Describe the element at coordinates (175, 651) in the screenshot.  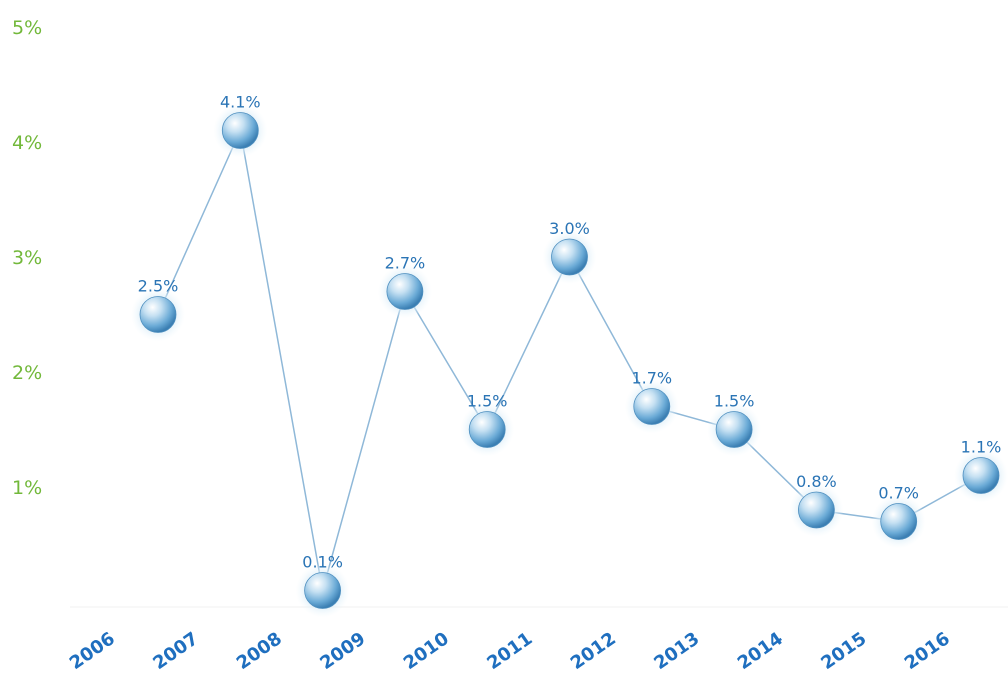
I see `x-tick-label: 2007` at that location.